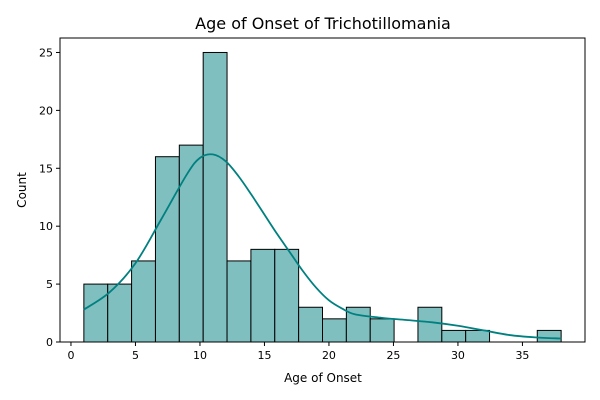 This screenshot has height=400, width=600. I want to click on x-tick-label: 20, so click(329, 355).